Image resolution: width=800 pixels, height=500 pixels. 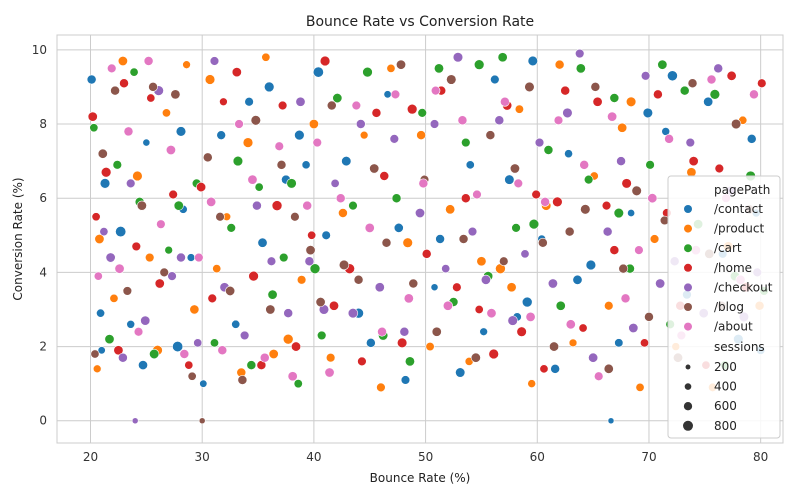 I want to click on y-tick-label: 2, so click(x=43, y=347).